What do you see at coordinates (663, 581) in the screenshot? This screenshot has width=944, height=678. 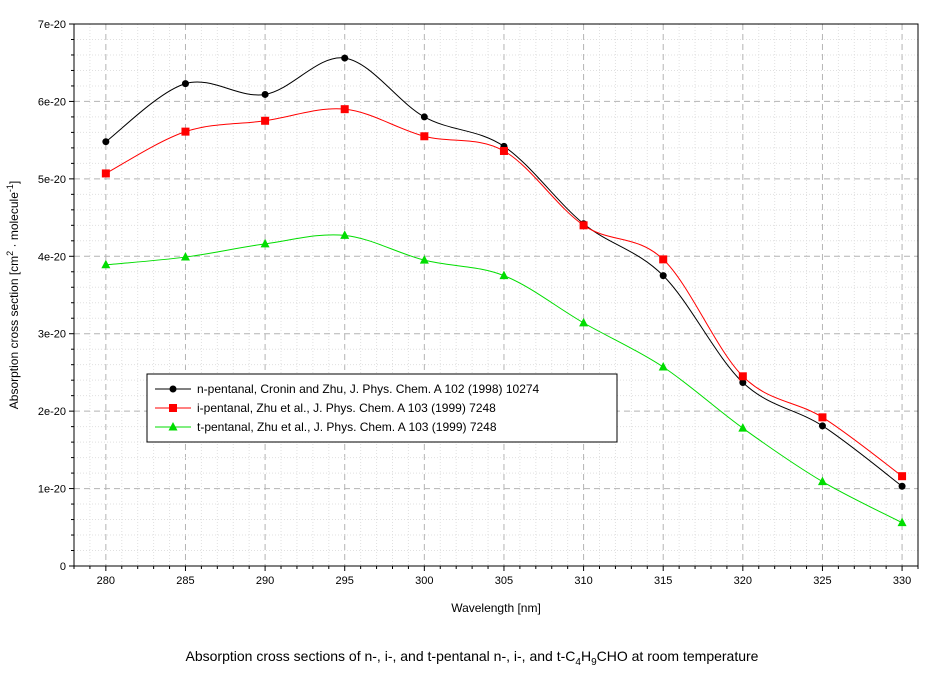 I see `x-tick-label: 315` at bounding box center [663, 581].